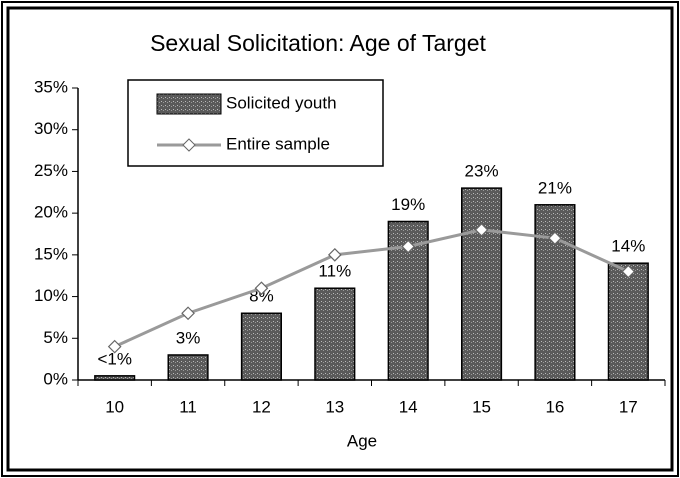 Image resolution: width=680 pixels, height=478 pixels. What do you see at coordinates (189, 145) in the screenshot?
I see `legend-marker` at bounding box center [189, 145].